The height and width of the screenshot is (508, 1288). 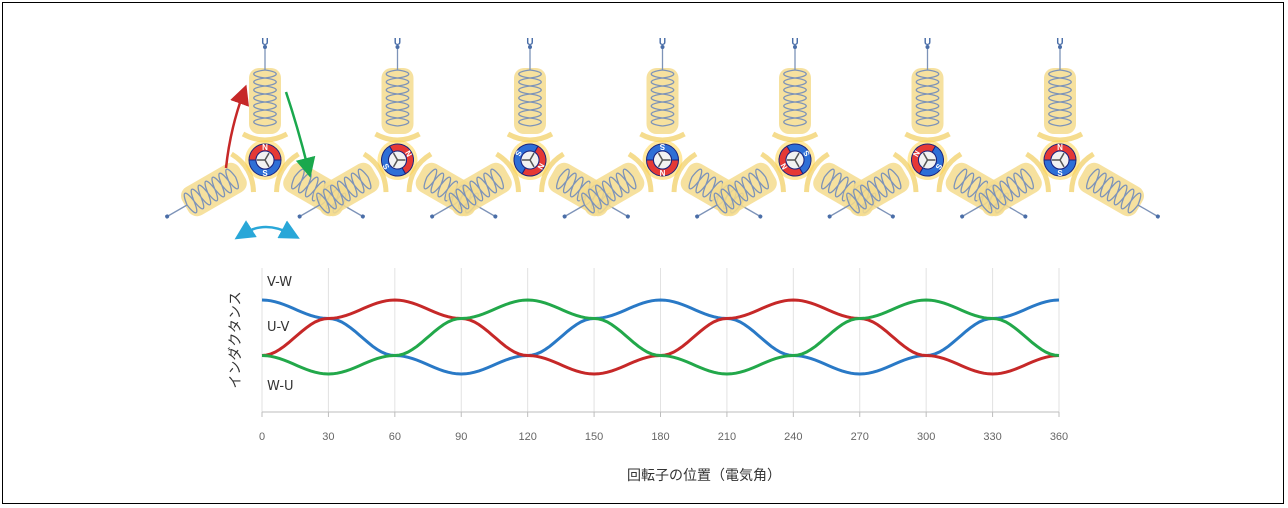 What do you see at coordinates (280, 386) in the screenshot?
I see `series-label-w-u: W-U` at bounding box center [280, 386].